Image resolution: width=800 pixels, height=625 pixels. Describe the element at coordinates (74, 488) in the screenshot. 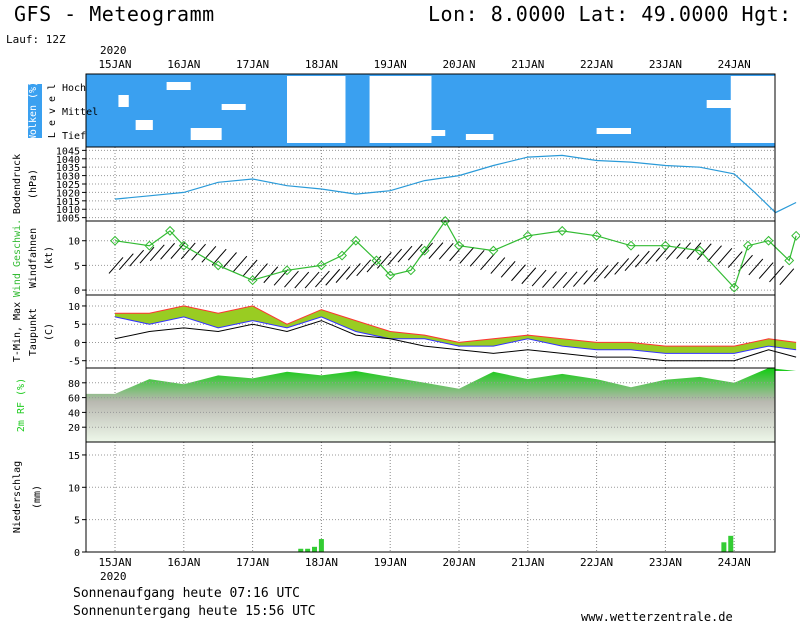

I see `precip-tick-label: 10` at that location.